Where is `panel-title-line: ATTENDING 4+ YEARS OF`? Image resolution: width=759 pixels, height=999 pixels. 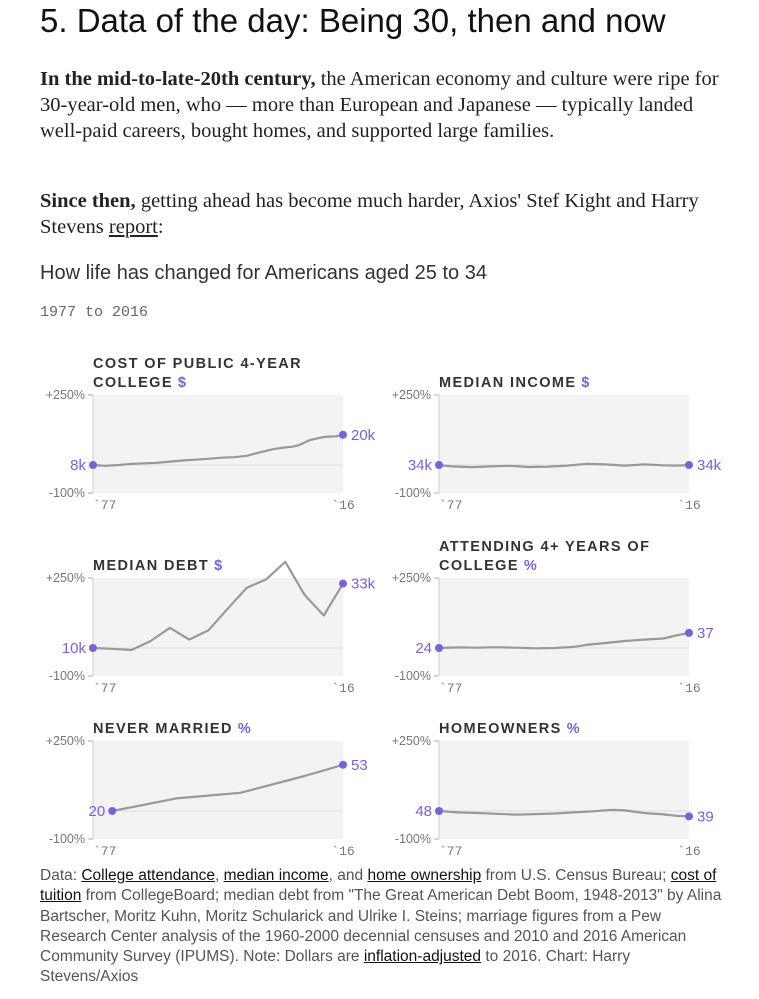
panel-title-line: ATTENDING 4+ YEARS OF is located at coordinates (544, 547).